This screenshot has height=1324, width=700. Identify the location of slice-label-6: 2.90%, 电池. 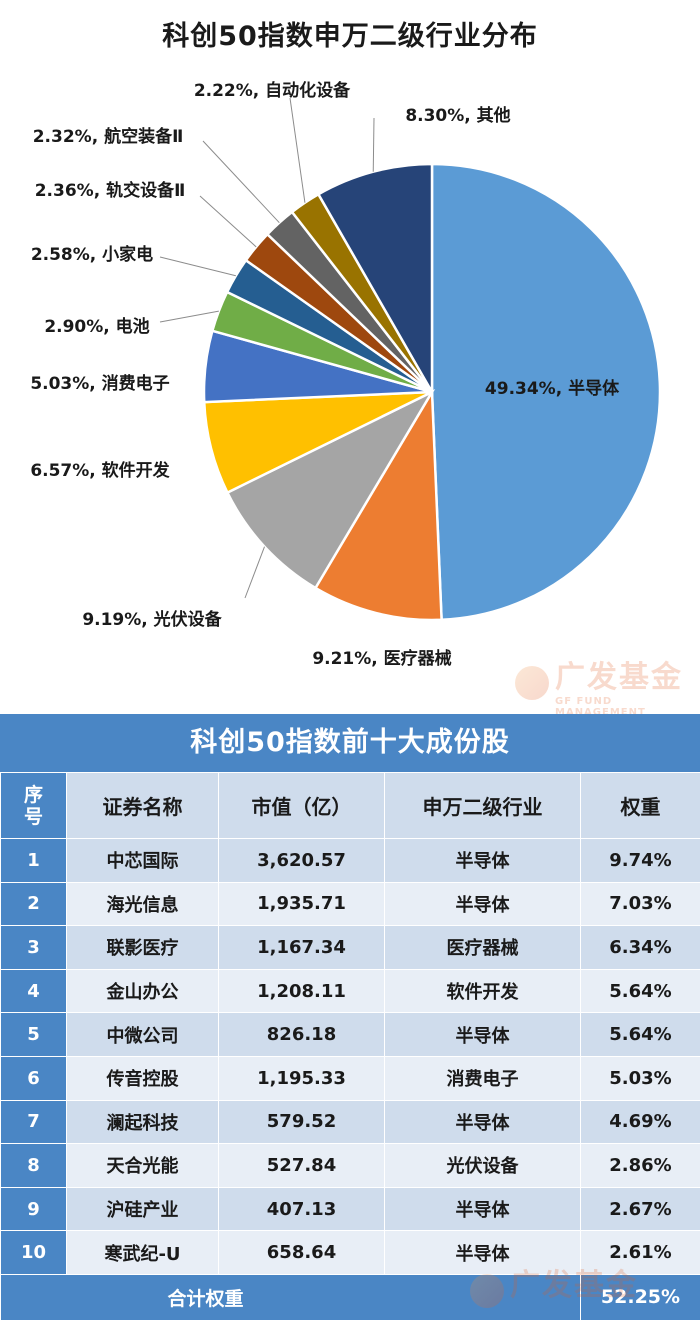
(96, 326).